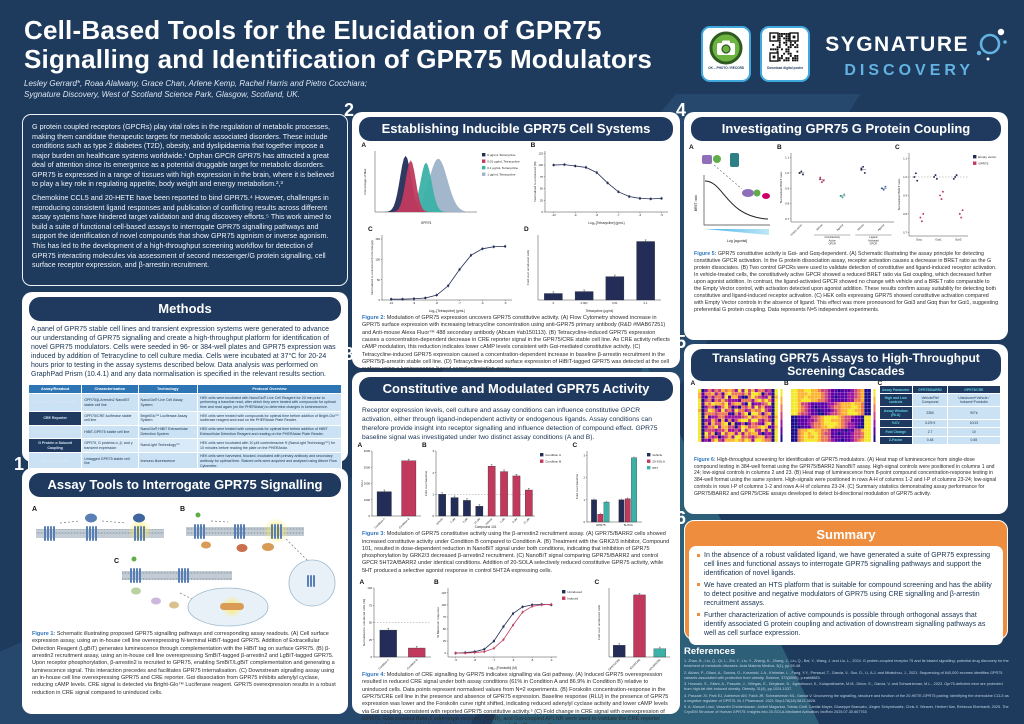 Image resolution: width=1024 pixels, height=724 pixels. I want to click on stats-row: Fold Change 2.7 10, so click(939, 432).